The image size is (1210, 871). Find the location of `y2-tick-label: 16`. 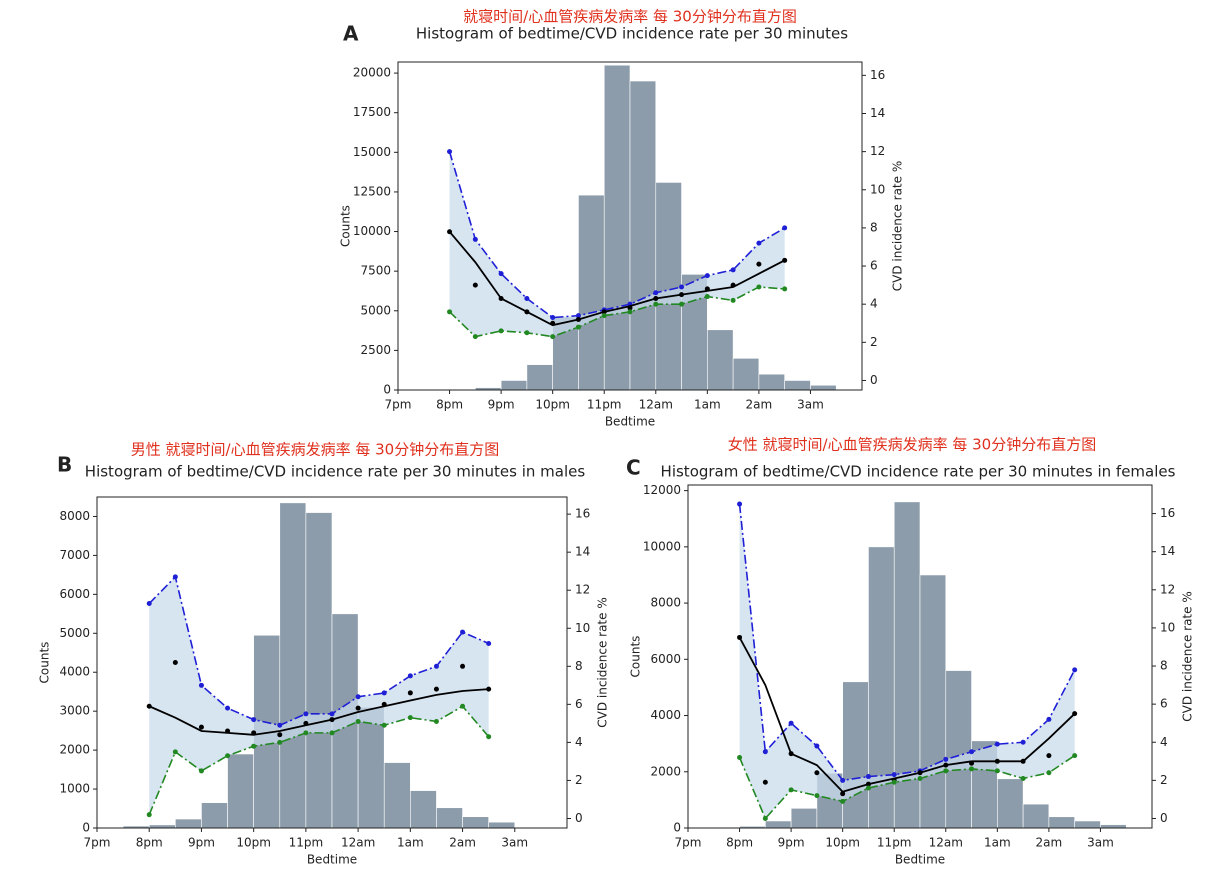

y2-tick-label: 16 is located at coordinates (877, 75).